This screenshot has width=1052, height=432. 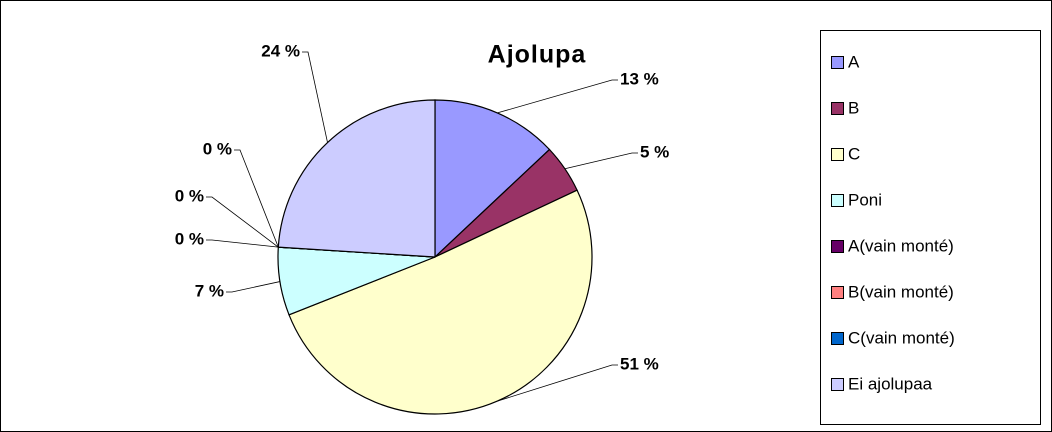 I want to click on data-label: 13 %, so click(x=639, y=78).